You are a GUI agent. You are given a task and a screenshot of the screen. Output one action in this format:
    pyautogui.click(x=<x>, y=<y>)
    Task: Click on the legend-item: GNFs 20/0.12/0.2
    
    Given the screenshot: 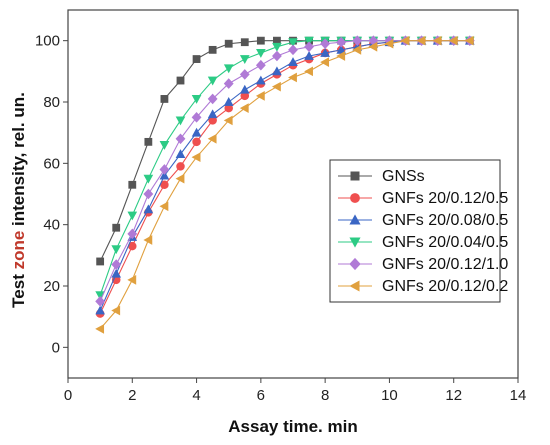 What is the action you would take?
    pyautogui.click(x=423, y=286)
    